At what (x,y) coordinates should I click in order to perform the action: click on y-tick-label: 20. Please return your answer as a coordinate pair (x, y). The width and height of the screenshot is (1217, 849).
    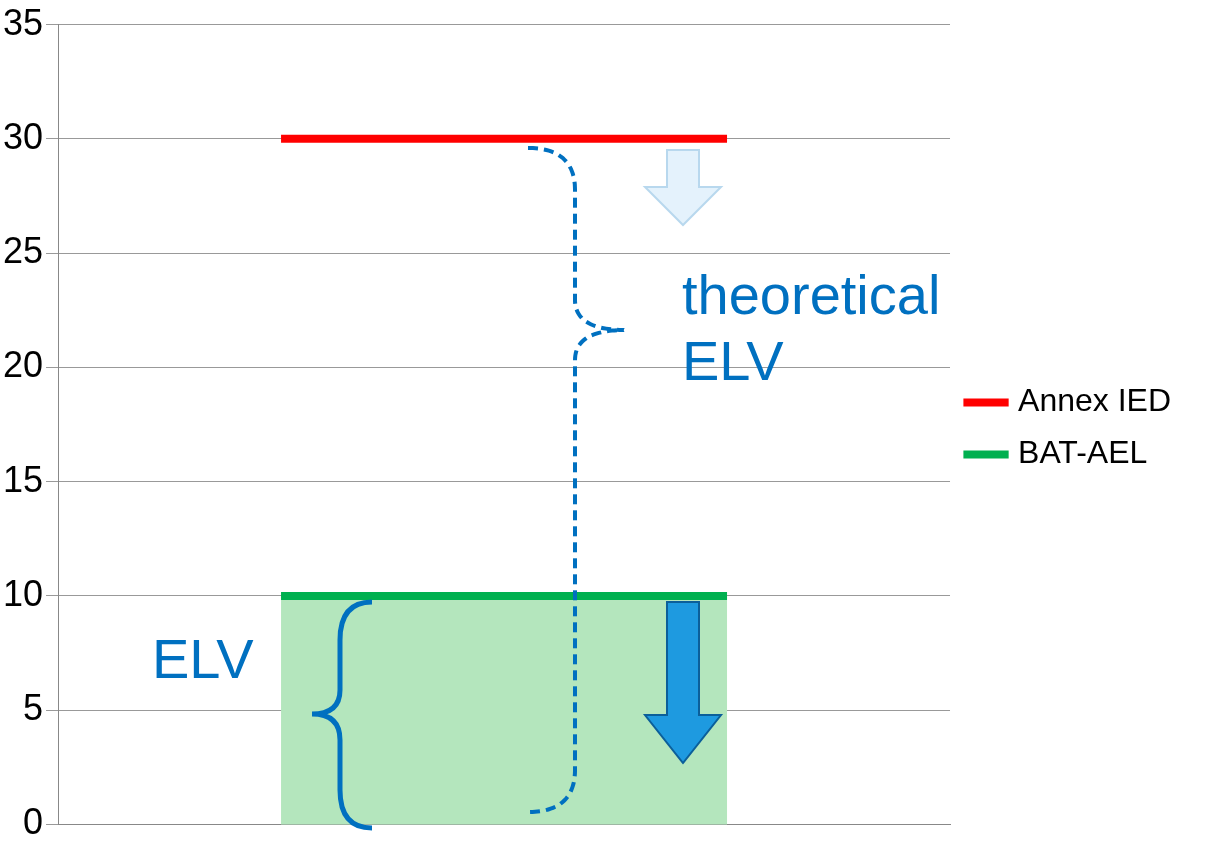
    Looking at the image, I should click on (23, 365).